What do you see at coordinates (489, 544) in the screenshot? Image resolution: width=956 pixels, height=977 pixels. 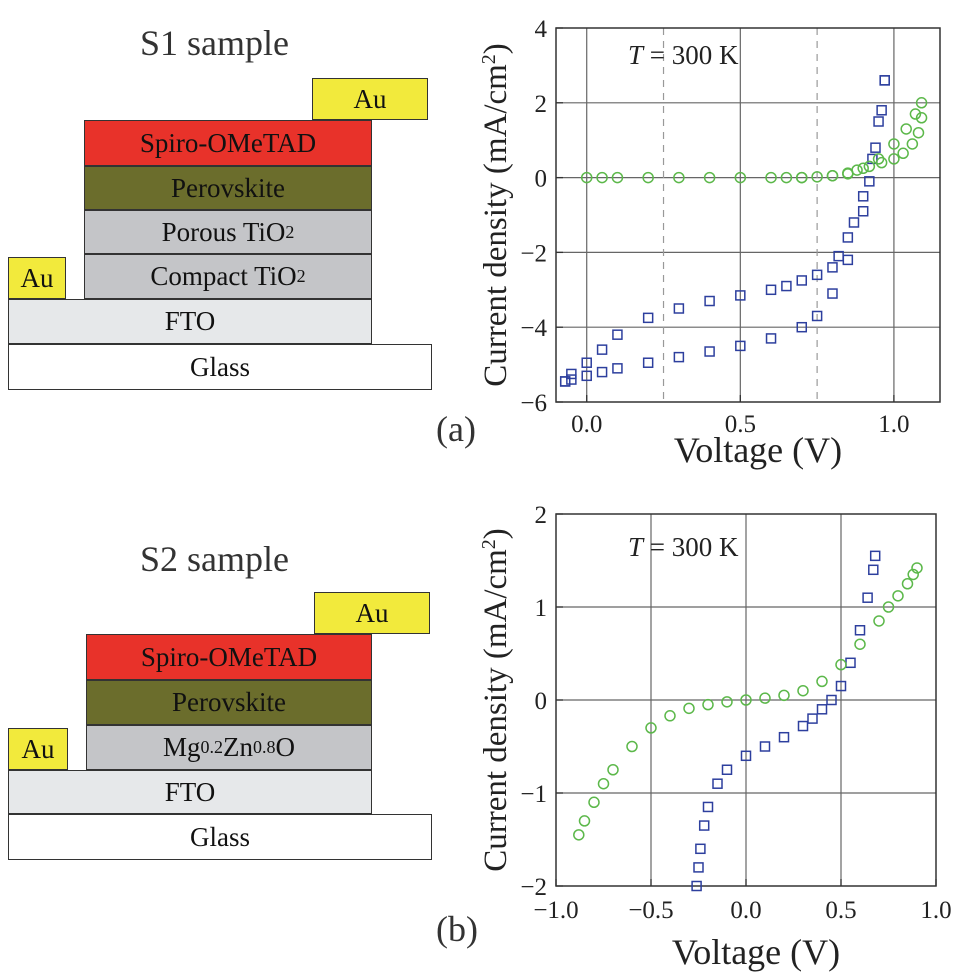 I see `ylabel-sup: 2` at bounding box center [489, 544].